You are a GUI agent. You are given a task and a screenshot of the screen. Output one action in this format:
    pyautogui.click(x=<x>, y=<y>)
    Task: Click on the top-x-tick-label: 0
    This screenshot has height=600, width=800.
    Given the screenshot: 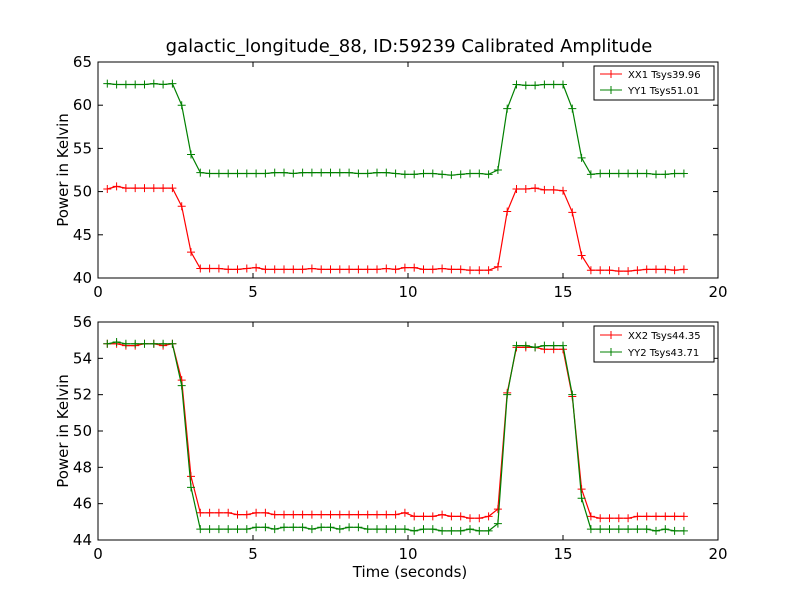 What is the action you would take?
    pyautogui.click(x=98, y=292)
    